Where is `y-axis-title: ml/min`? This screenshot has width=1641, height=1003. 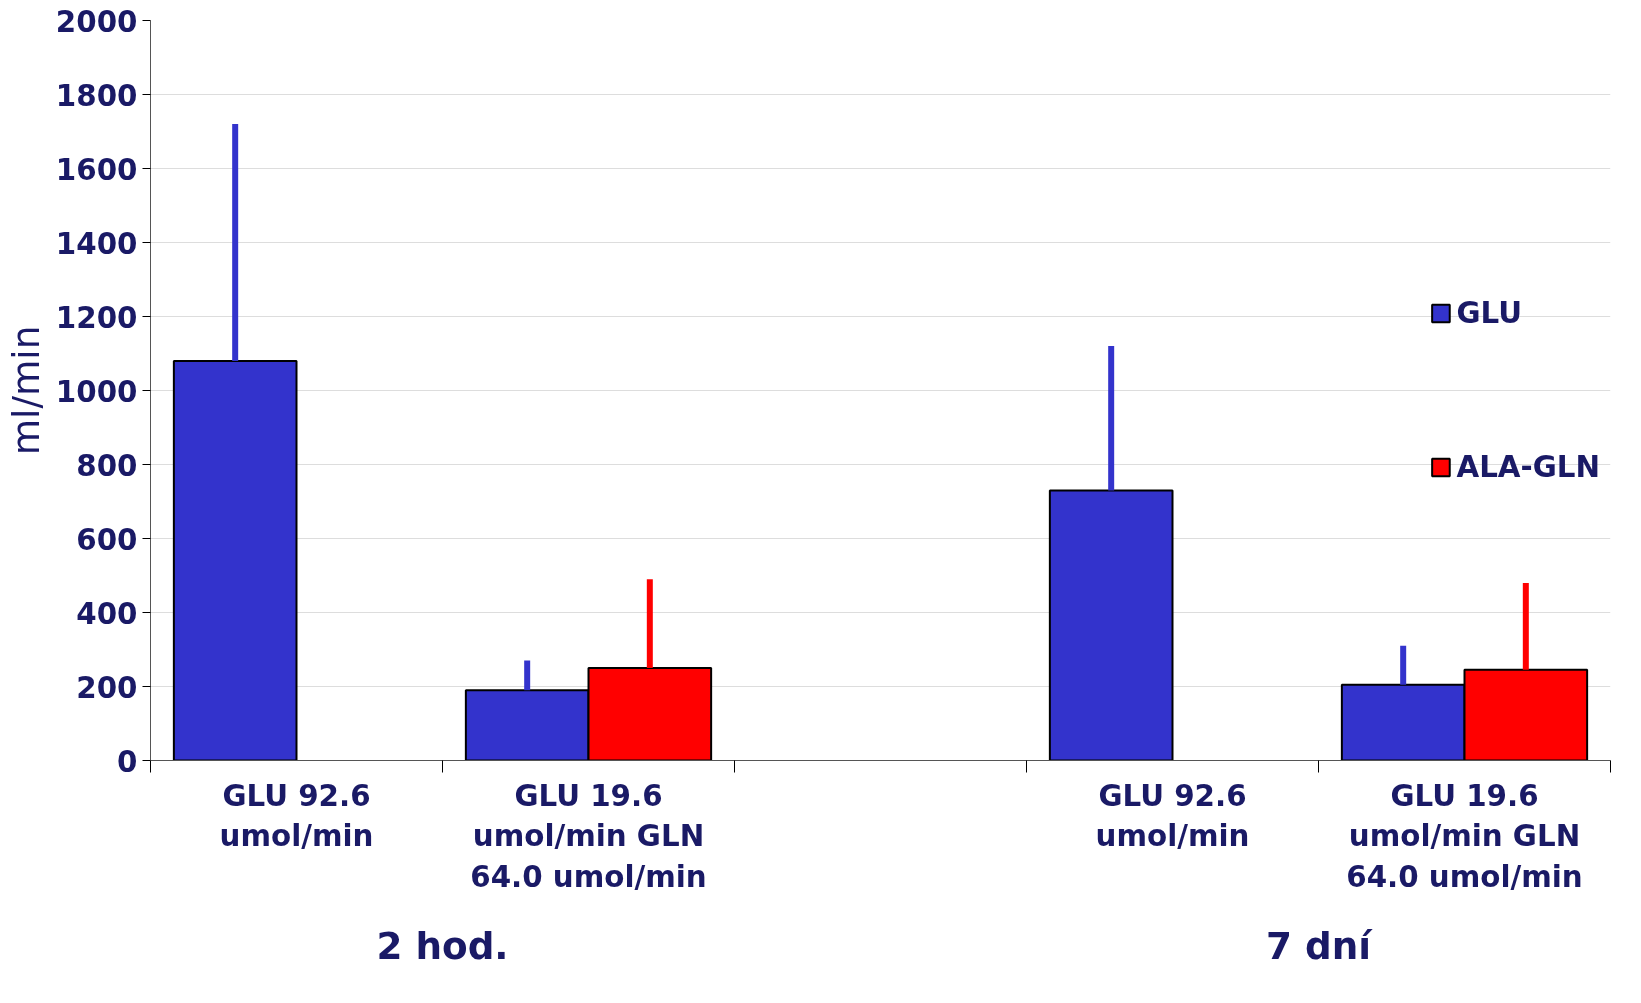 y-axis-title: ml/min is located at coordinates (25, 390).